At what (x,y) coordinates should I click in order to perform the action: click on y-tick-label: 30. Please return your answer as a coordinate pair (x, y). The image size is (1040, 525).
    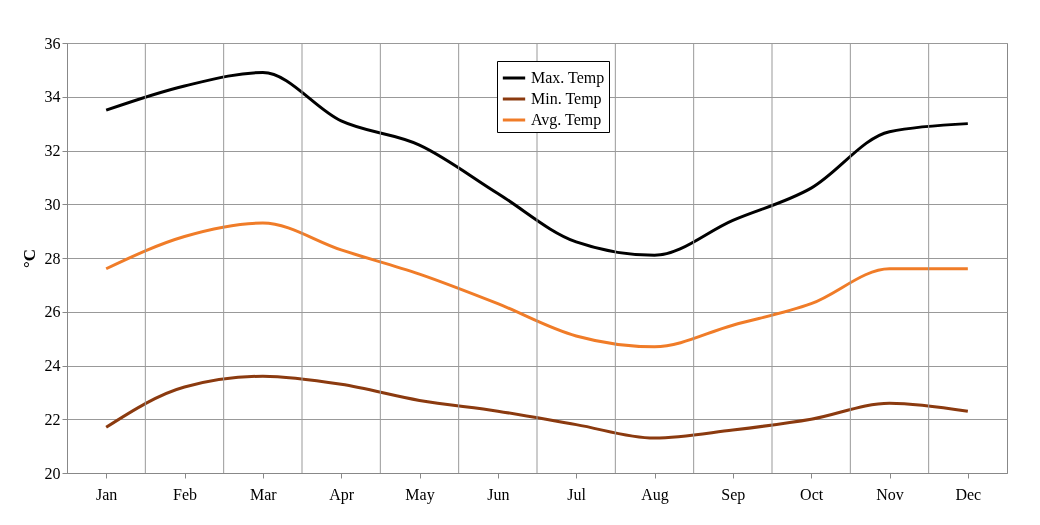
    Looking at the image, I should click on (52, 204).